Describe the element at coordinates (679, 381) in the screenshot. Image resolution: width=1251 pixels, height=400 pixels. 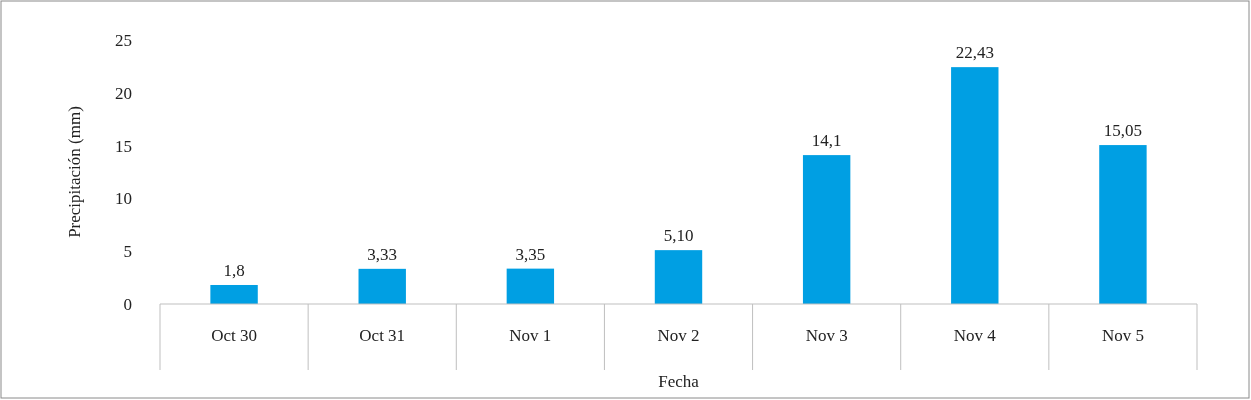
I see `x-axis-title: Fecha` at that location.